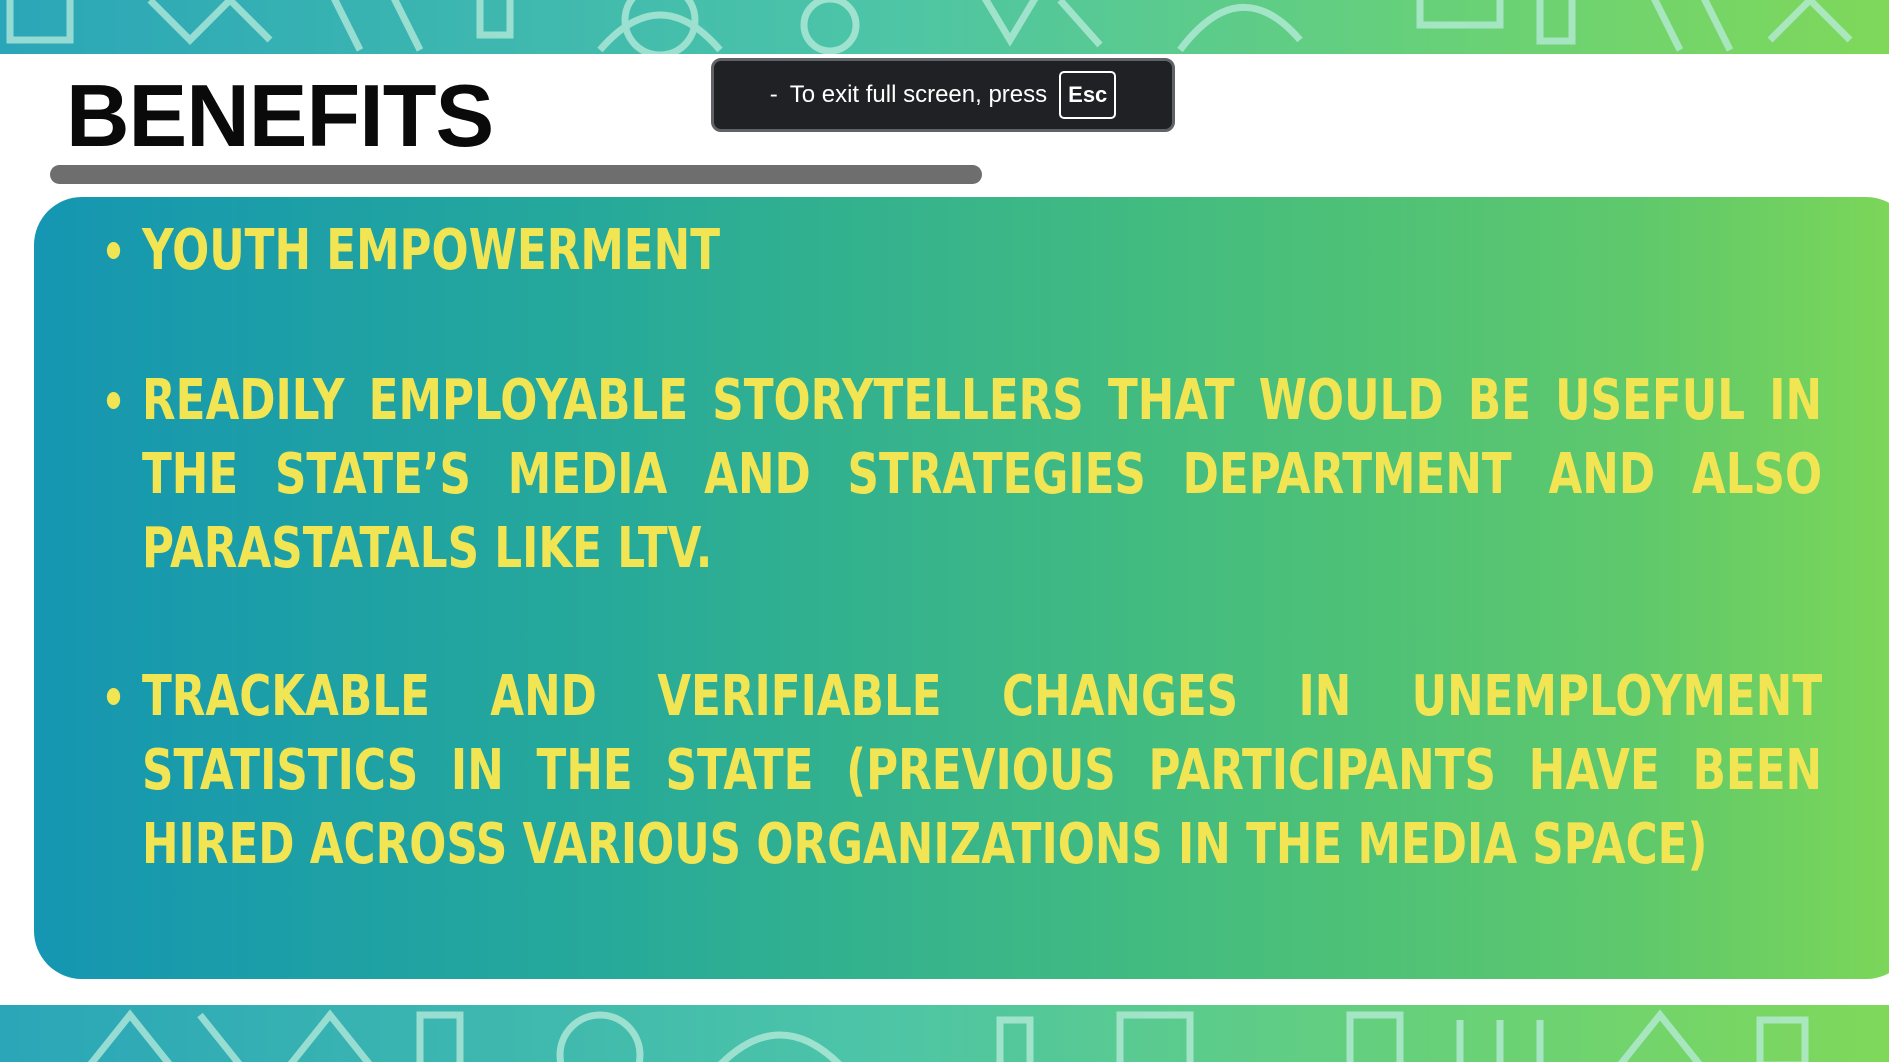 This screenshot has height=1062, width=1889. Describe the element at coordinates (964, 251) in the screenshot. I see `bullet-item: YOUTH EMPOWERMENT` at that location.